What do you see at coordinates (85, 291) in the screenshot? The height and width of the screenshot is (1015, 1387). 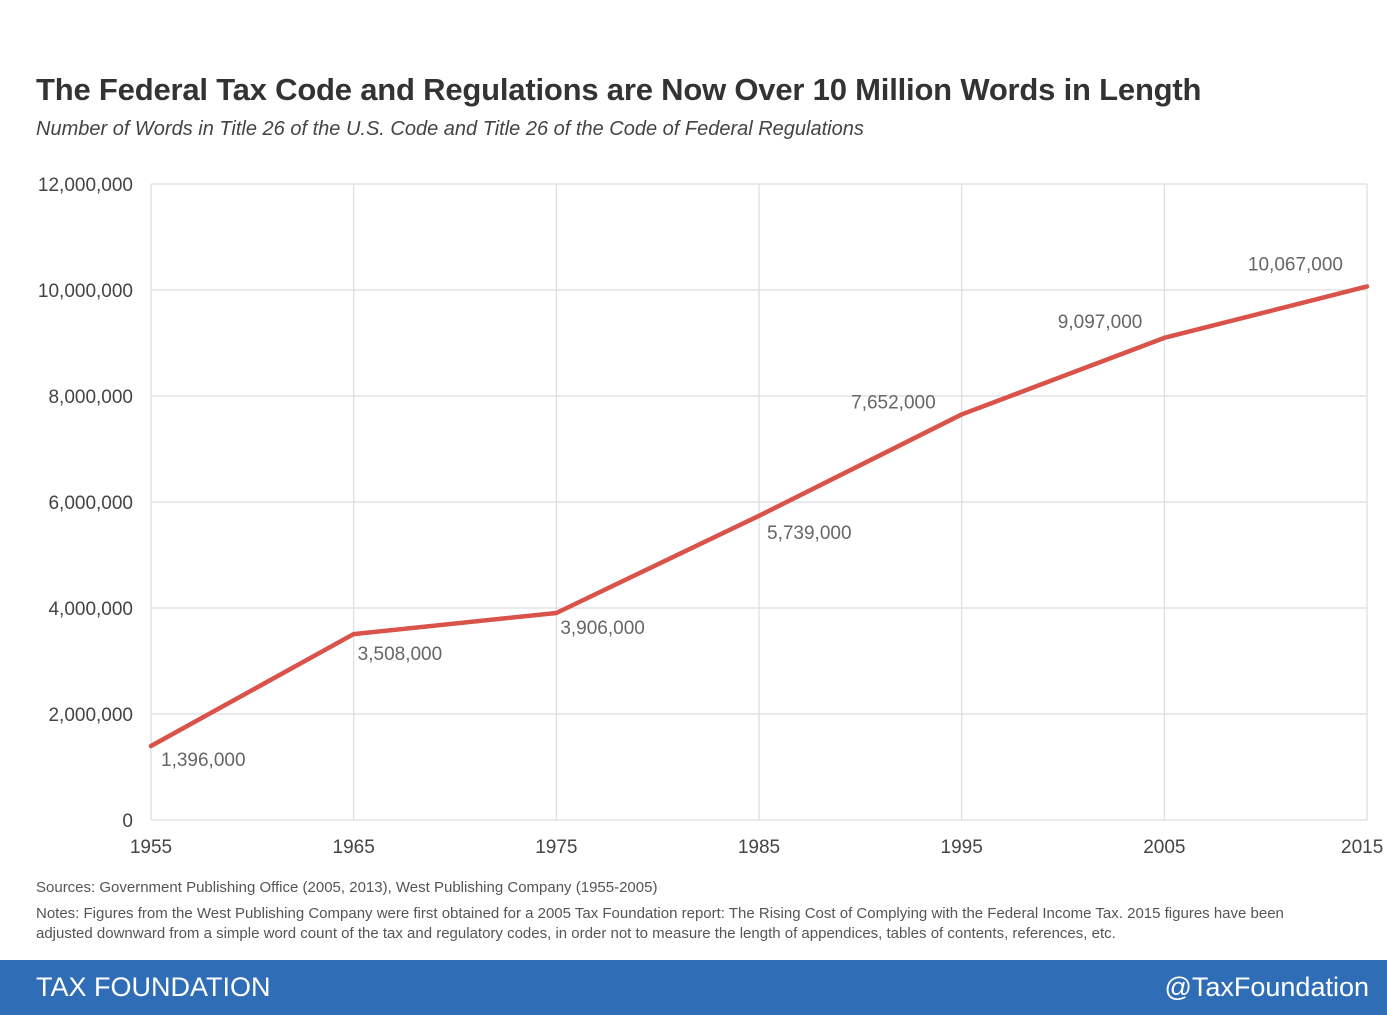 I see `y-tick-label: 10,000,000` at bounding box center [85, 291].